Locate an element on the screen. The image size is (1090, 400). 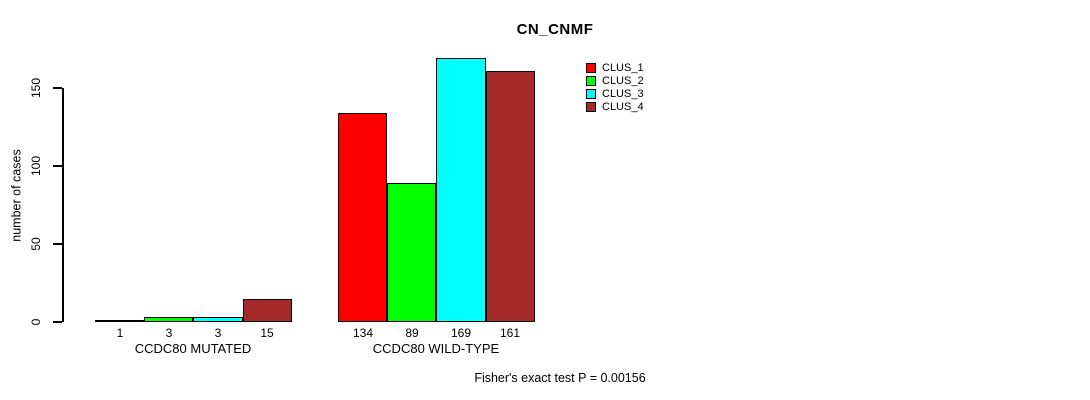
bar-value-label: 15 is located at coordinates (267, 333).